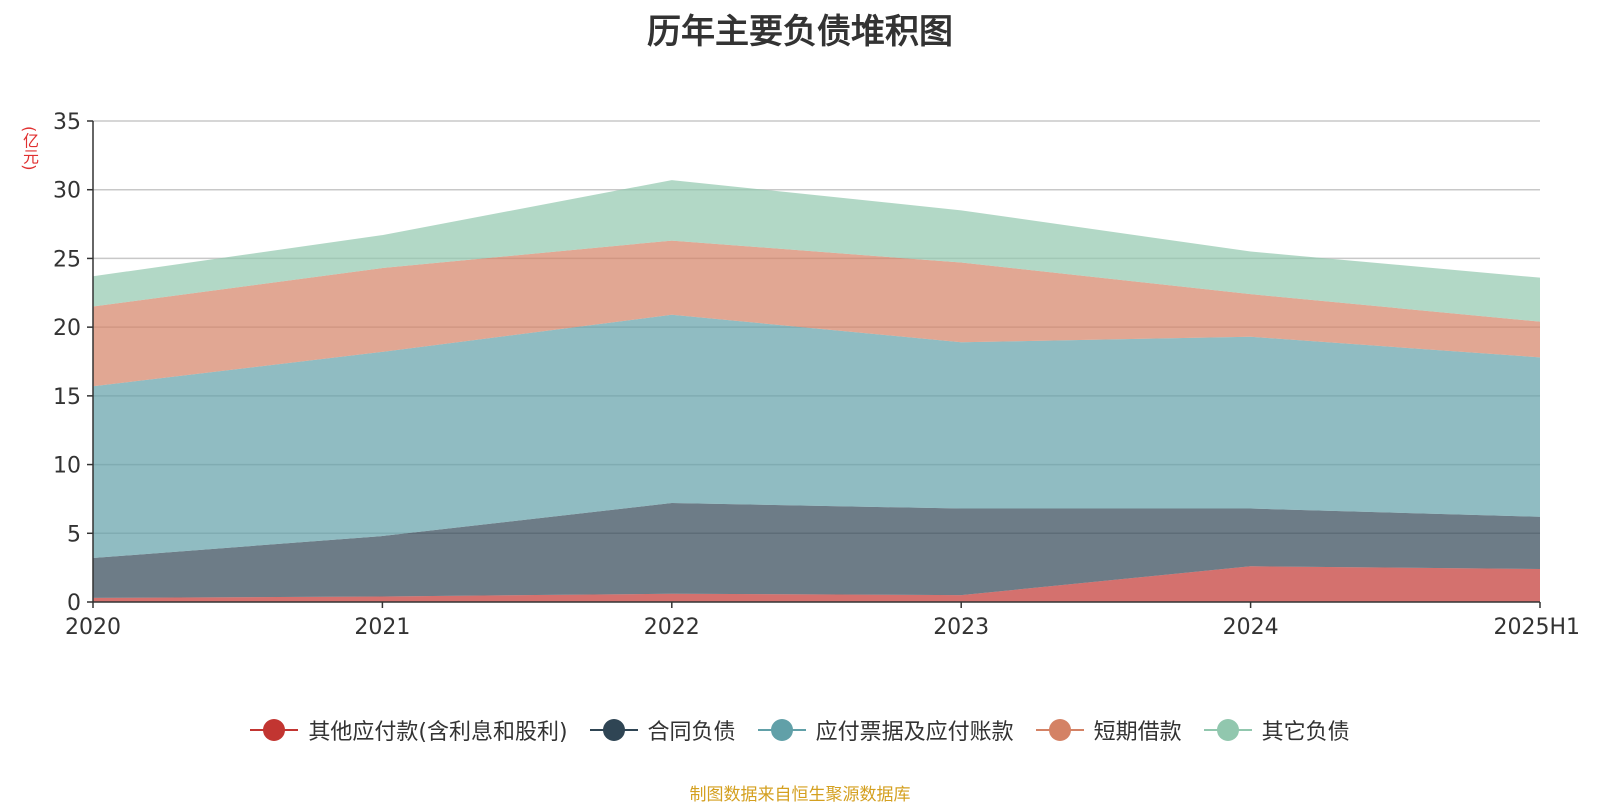 This screenshot has height=805, width=1600. I want to click on legend-label: 合同负债, so click(691, 732).